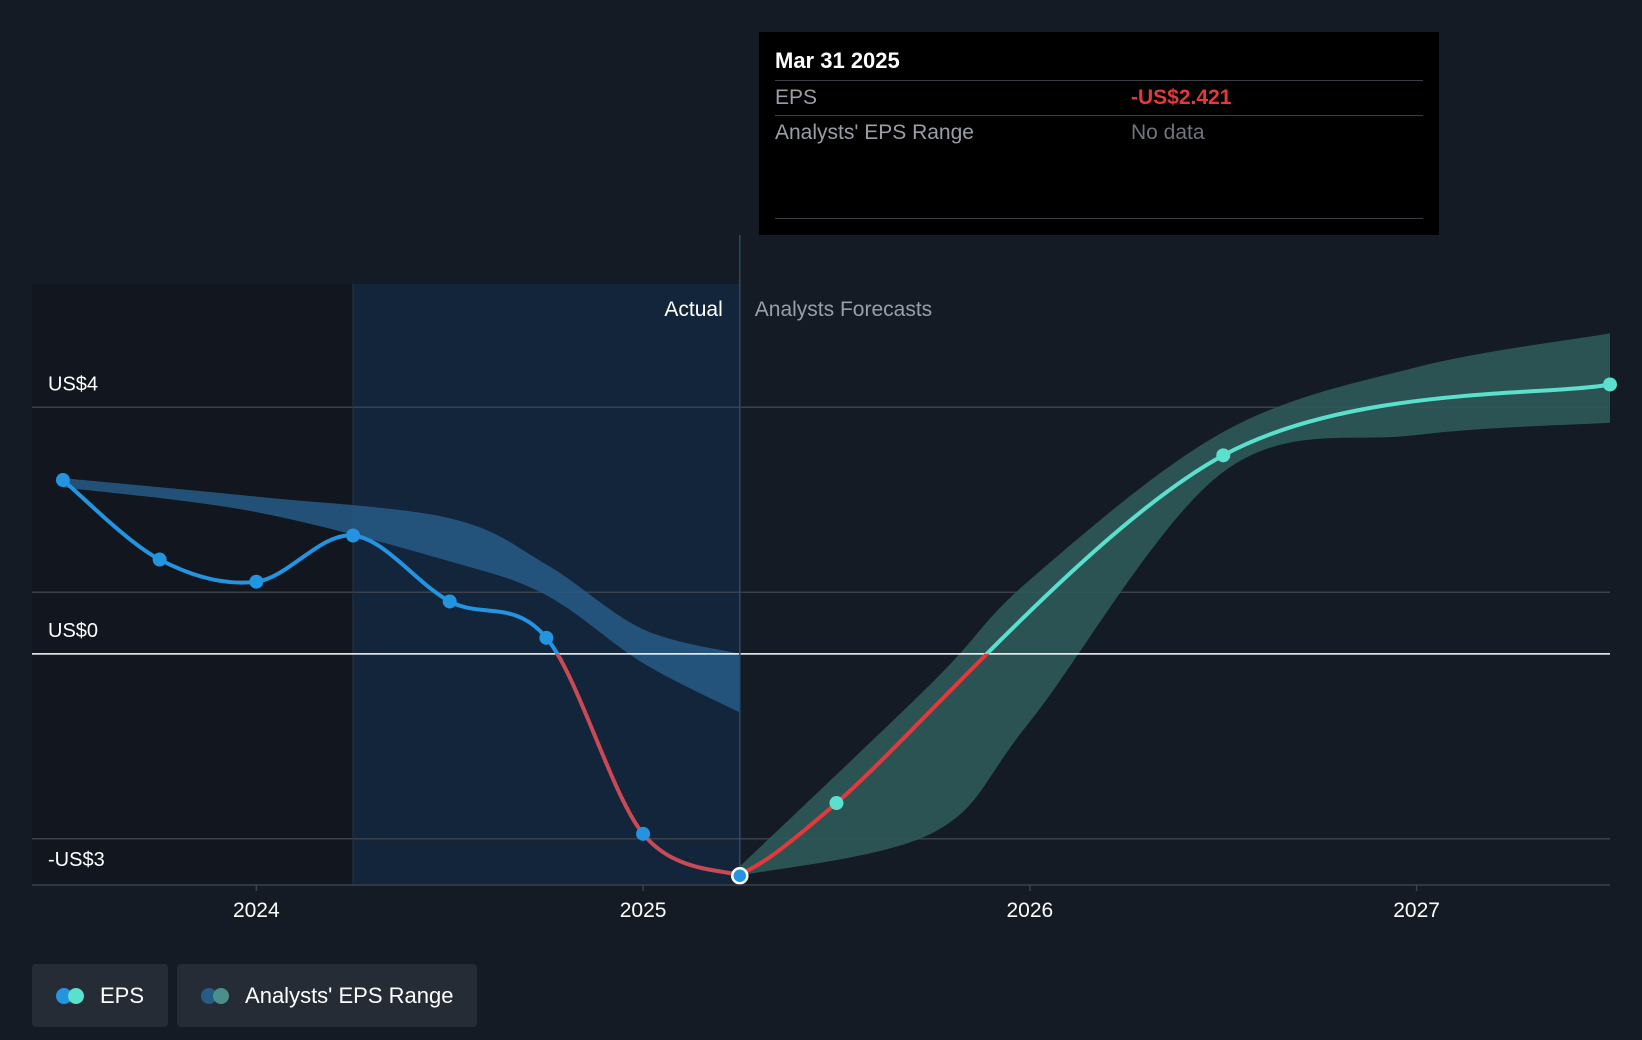 The image size is (1642, 1040). What do you see at coordinates (1029, 910) in the screenshot?
I see `x-tick-label: 2026` at bounding box center [1029, 910].